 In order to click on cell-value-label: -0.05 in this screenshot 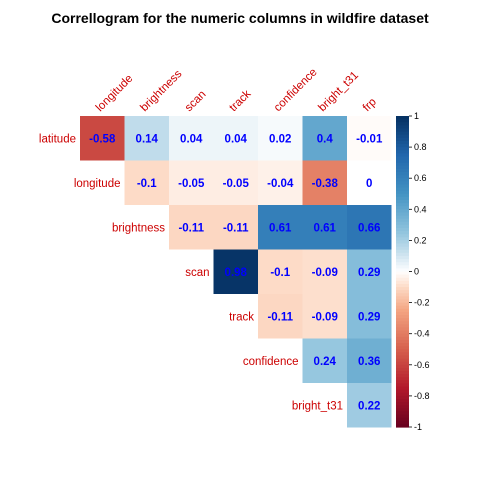, I will do `click(236, 184)`.